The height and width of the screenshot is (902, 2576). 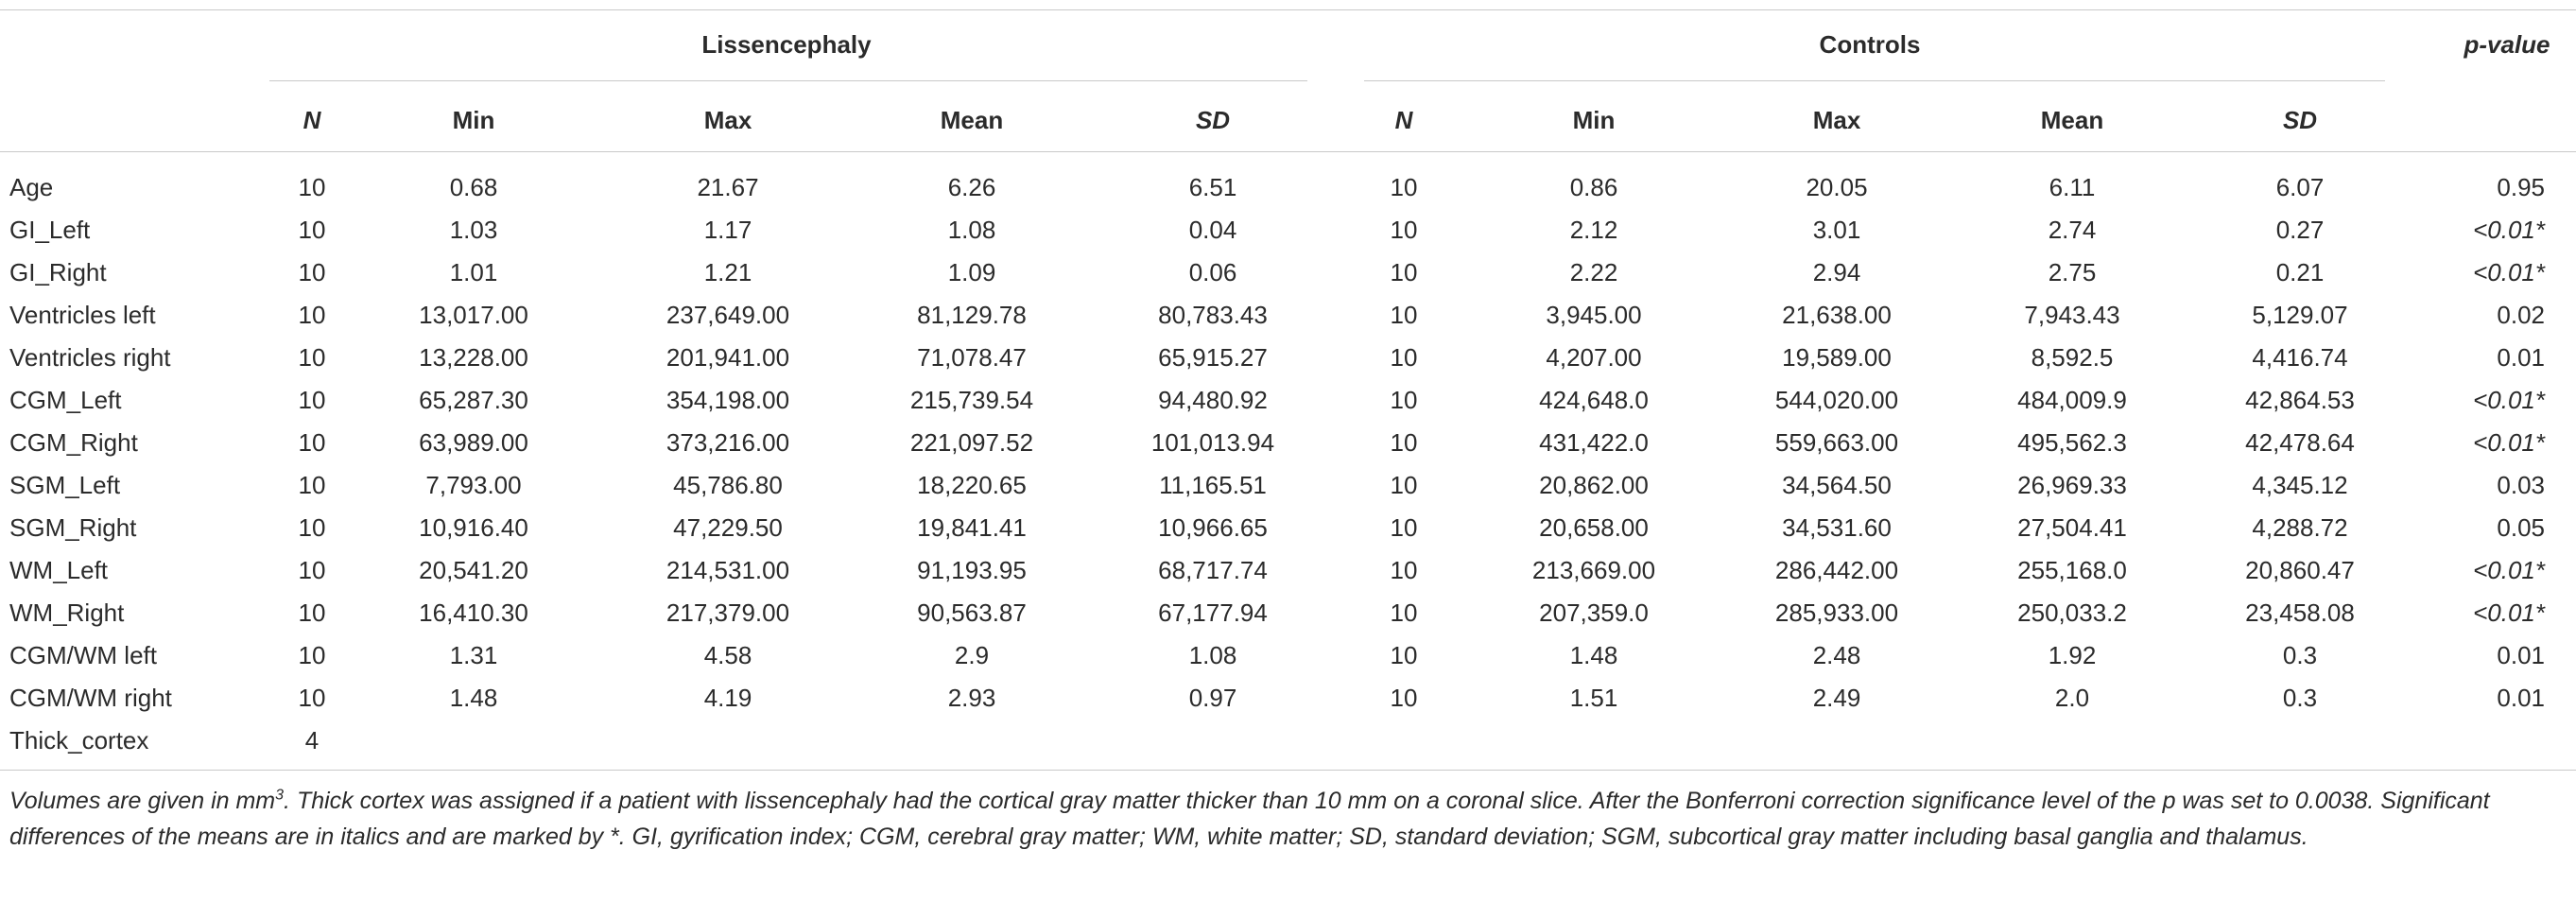 I want to click on table-cell: 101,013.94, so click(x=1212, y=442).